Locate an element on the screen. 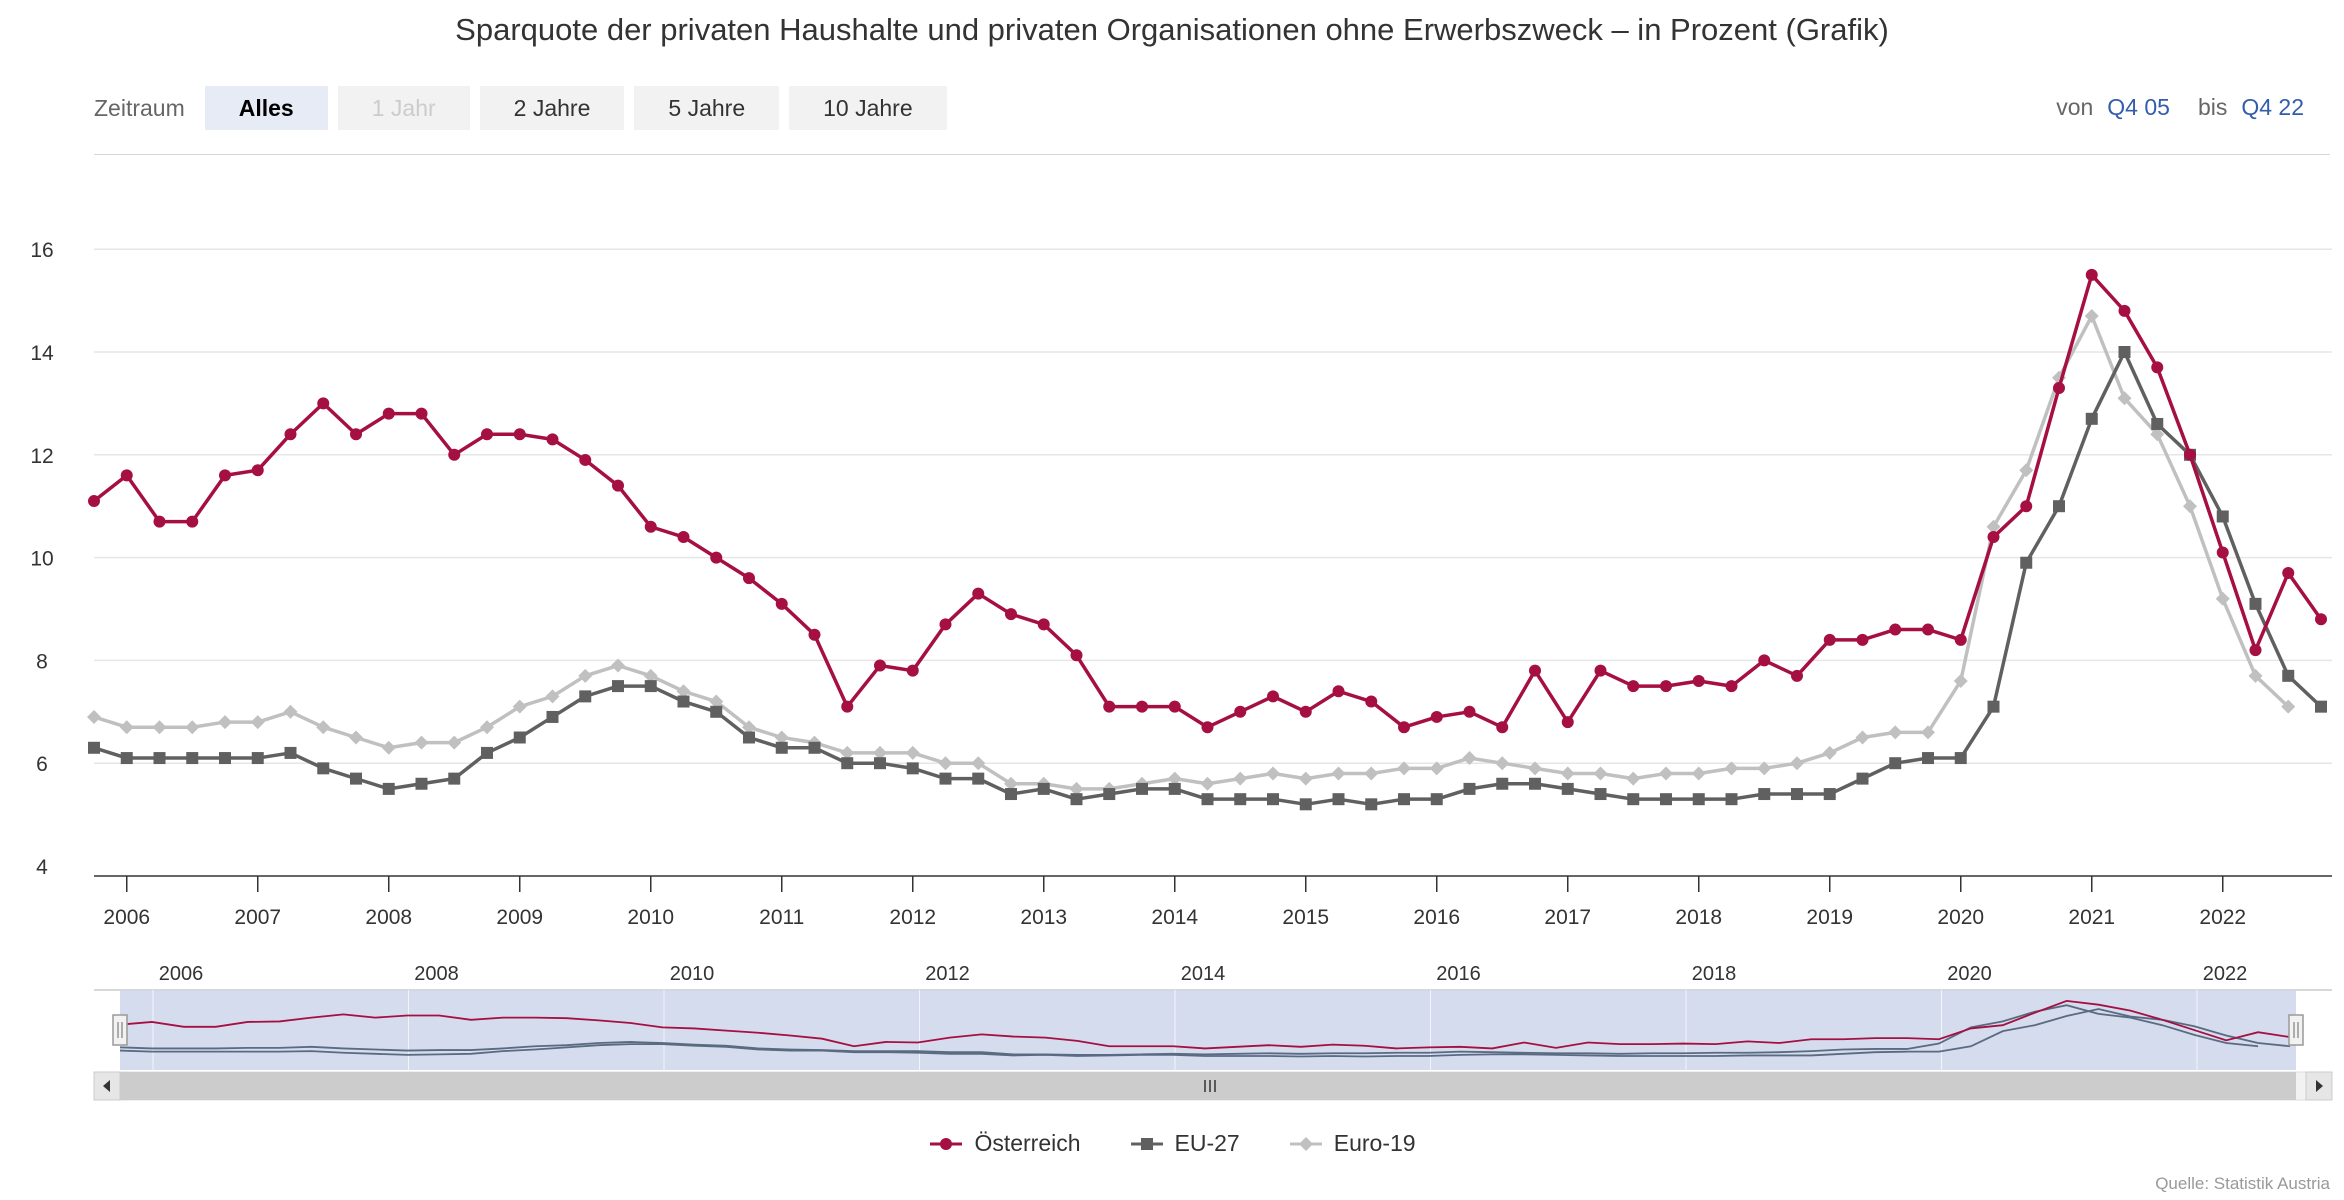 The width and height of the screenshot is (2344, 1200). x-tick-label: 2013 is located at coordinates (1043, 917).